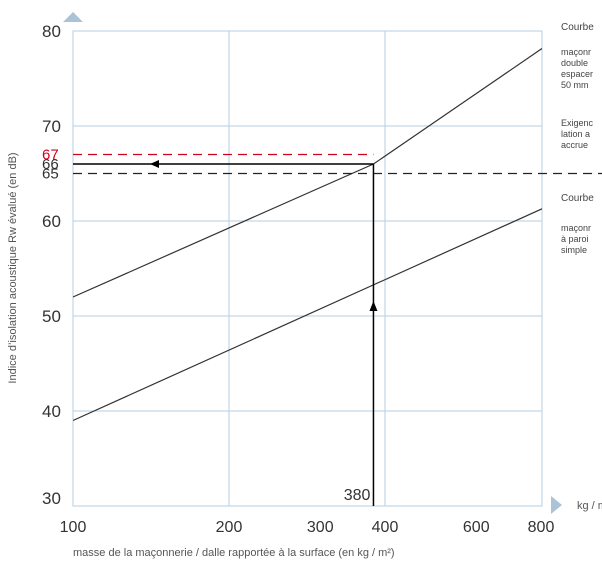  I want to click on arrow-left-icon, so click(154, 164).